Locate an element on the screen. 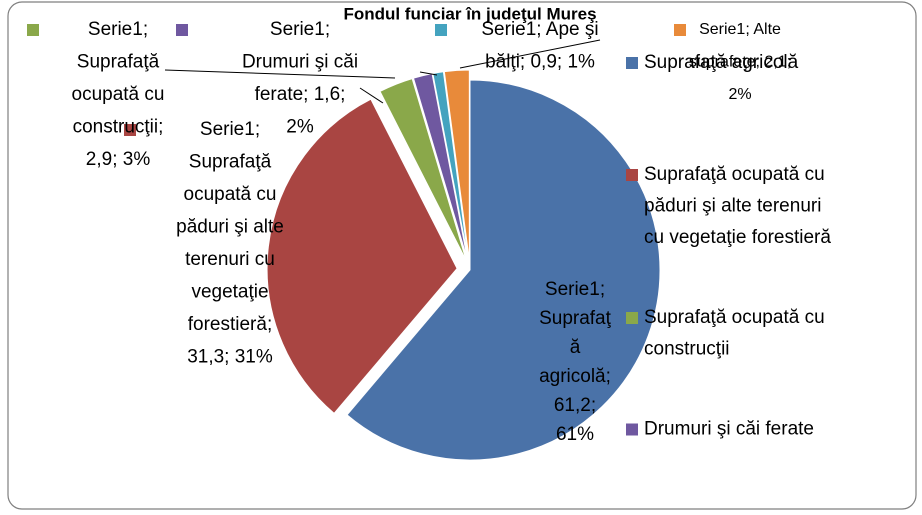 This screenshot has height=515, width=922. data-label: Serie1; Drumuri şi căi ferate; 1,6; 2% is located at coordinates (300, 78).